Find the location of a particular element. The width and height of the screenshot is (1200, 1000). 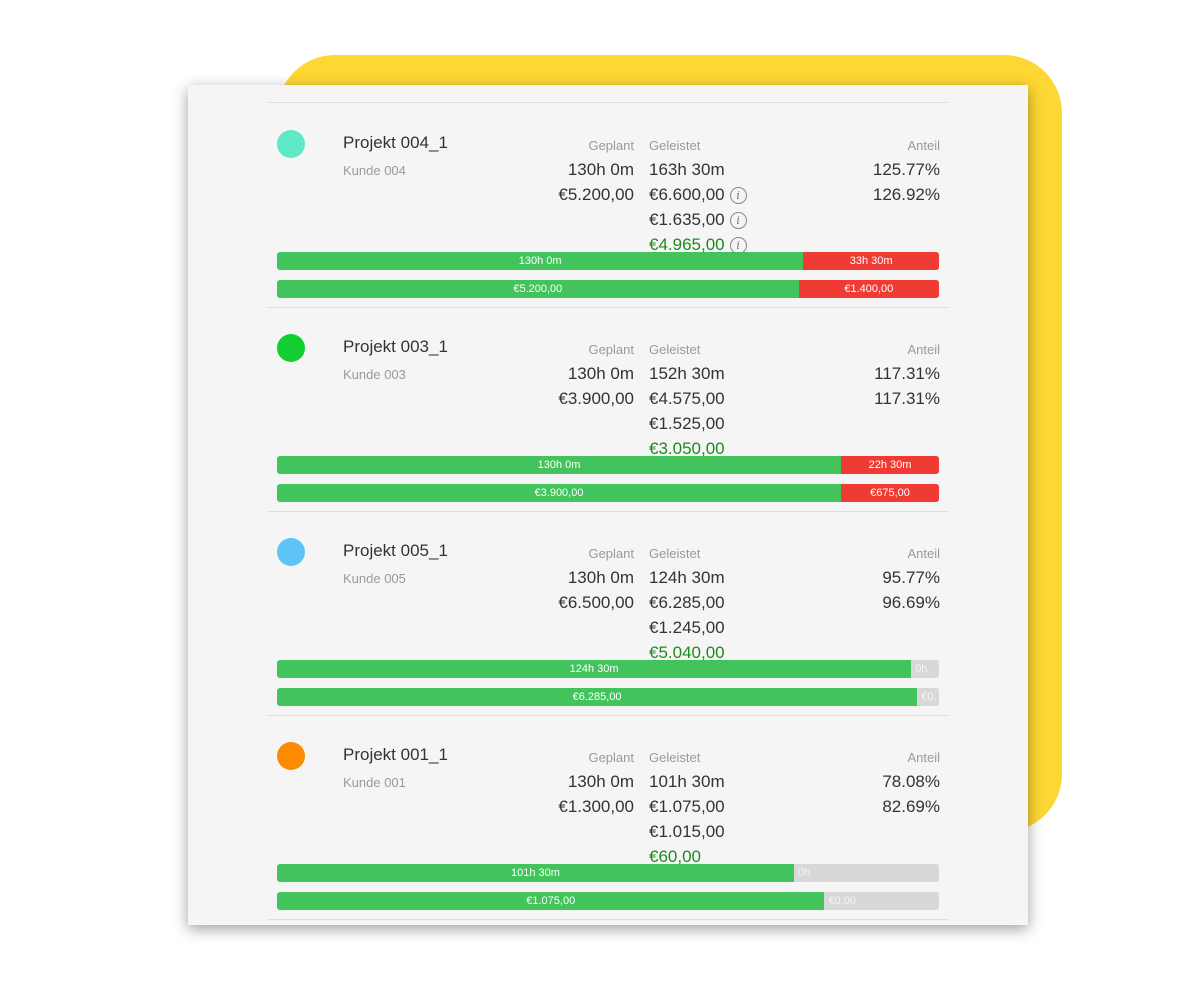

share-column: 78.08% 82.69% is located at coordinates (911, 794).